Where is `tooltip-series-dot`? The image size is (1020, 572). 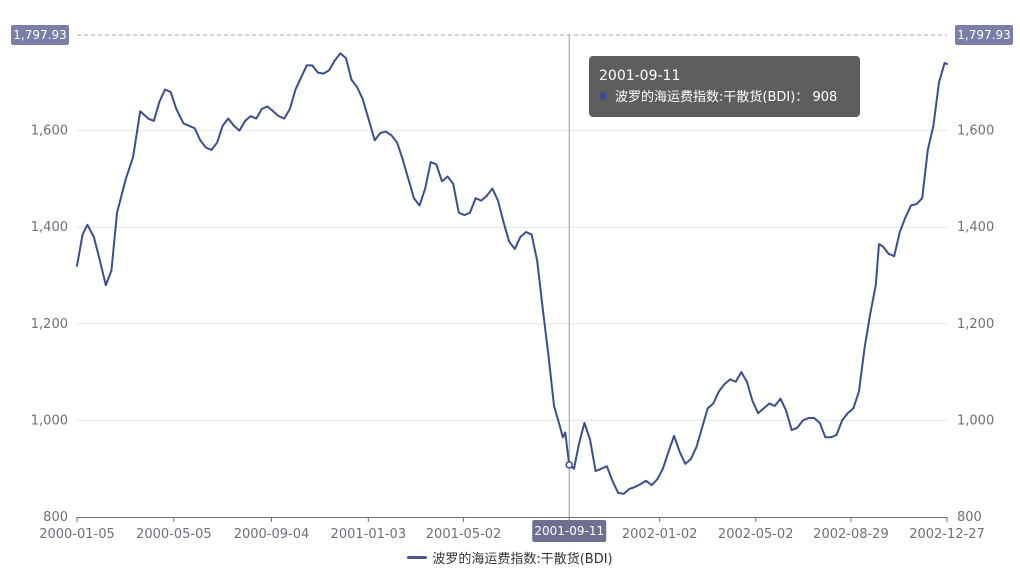 tooltip-series-dot is located at coordinates (603, 96).